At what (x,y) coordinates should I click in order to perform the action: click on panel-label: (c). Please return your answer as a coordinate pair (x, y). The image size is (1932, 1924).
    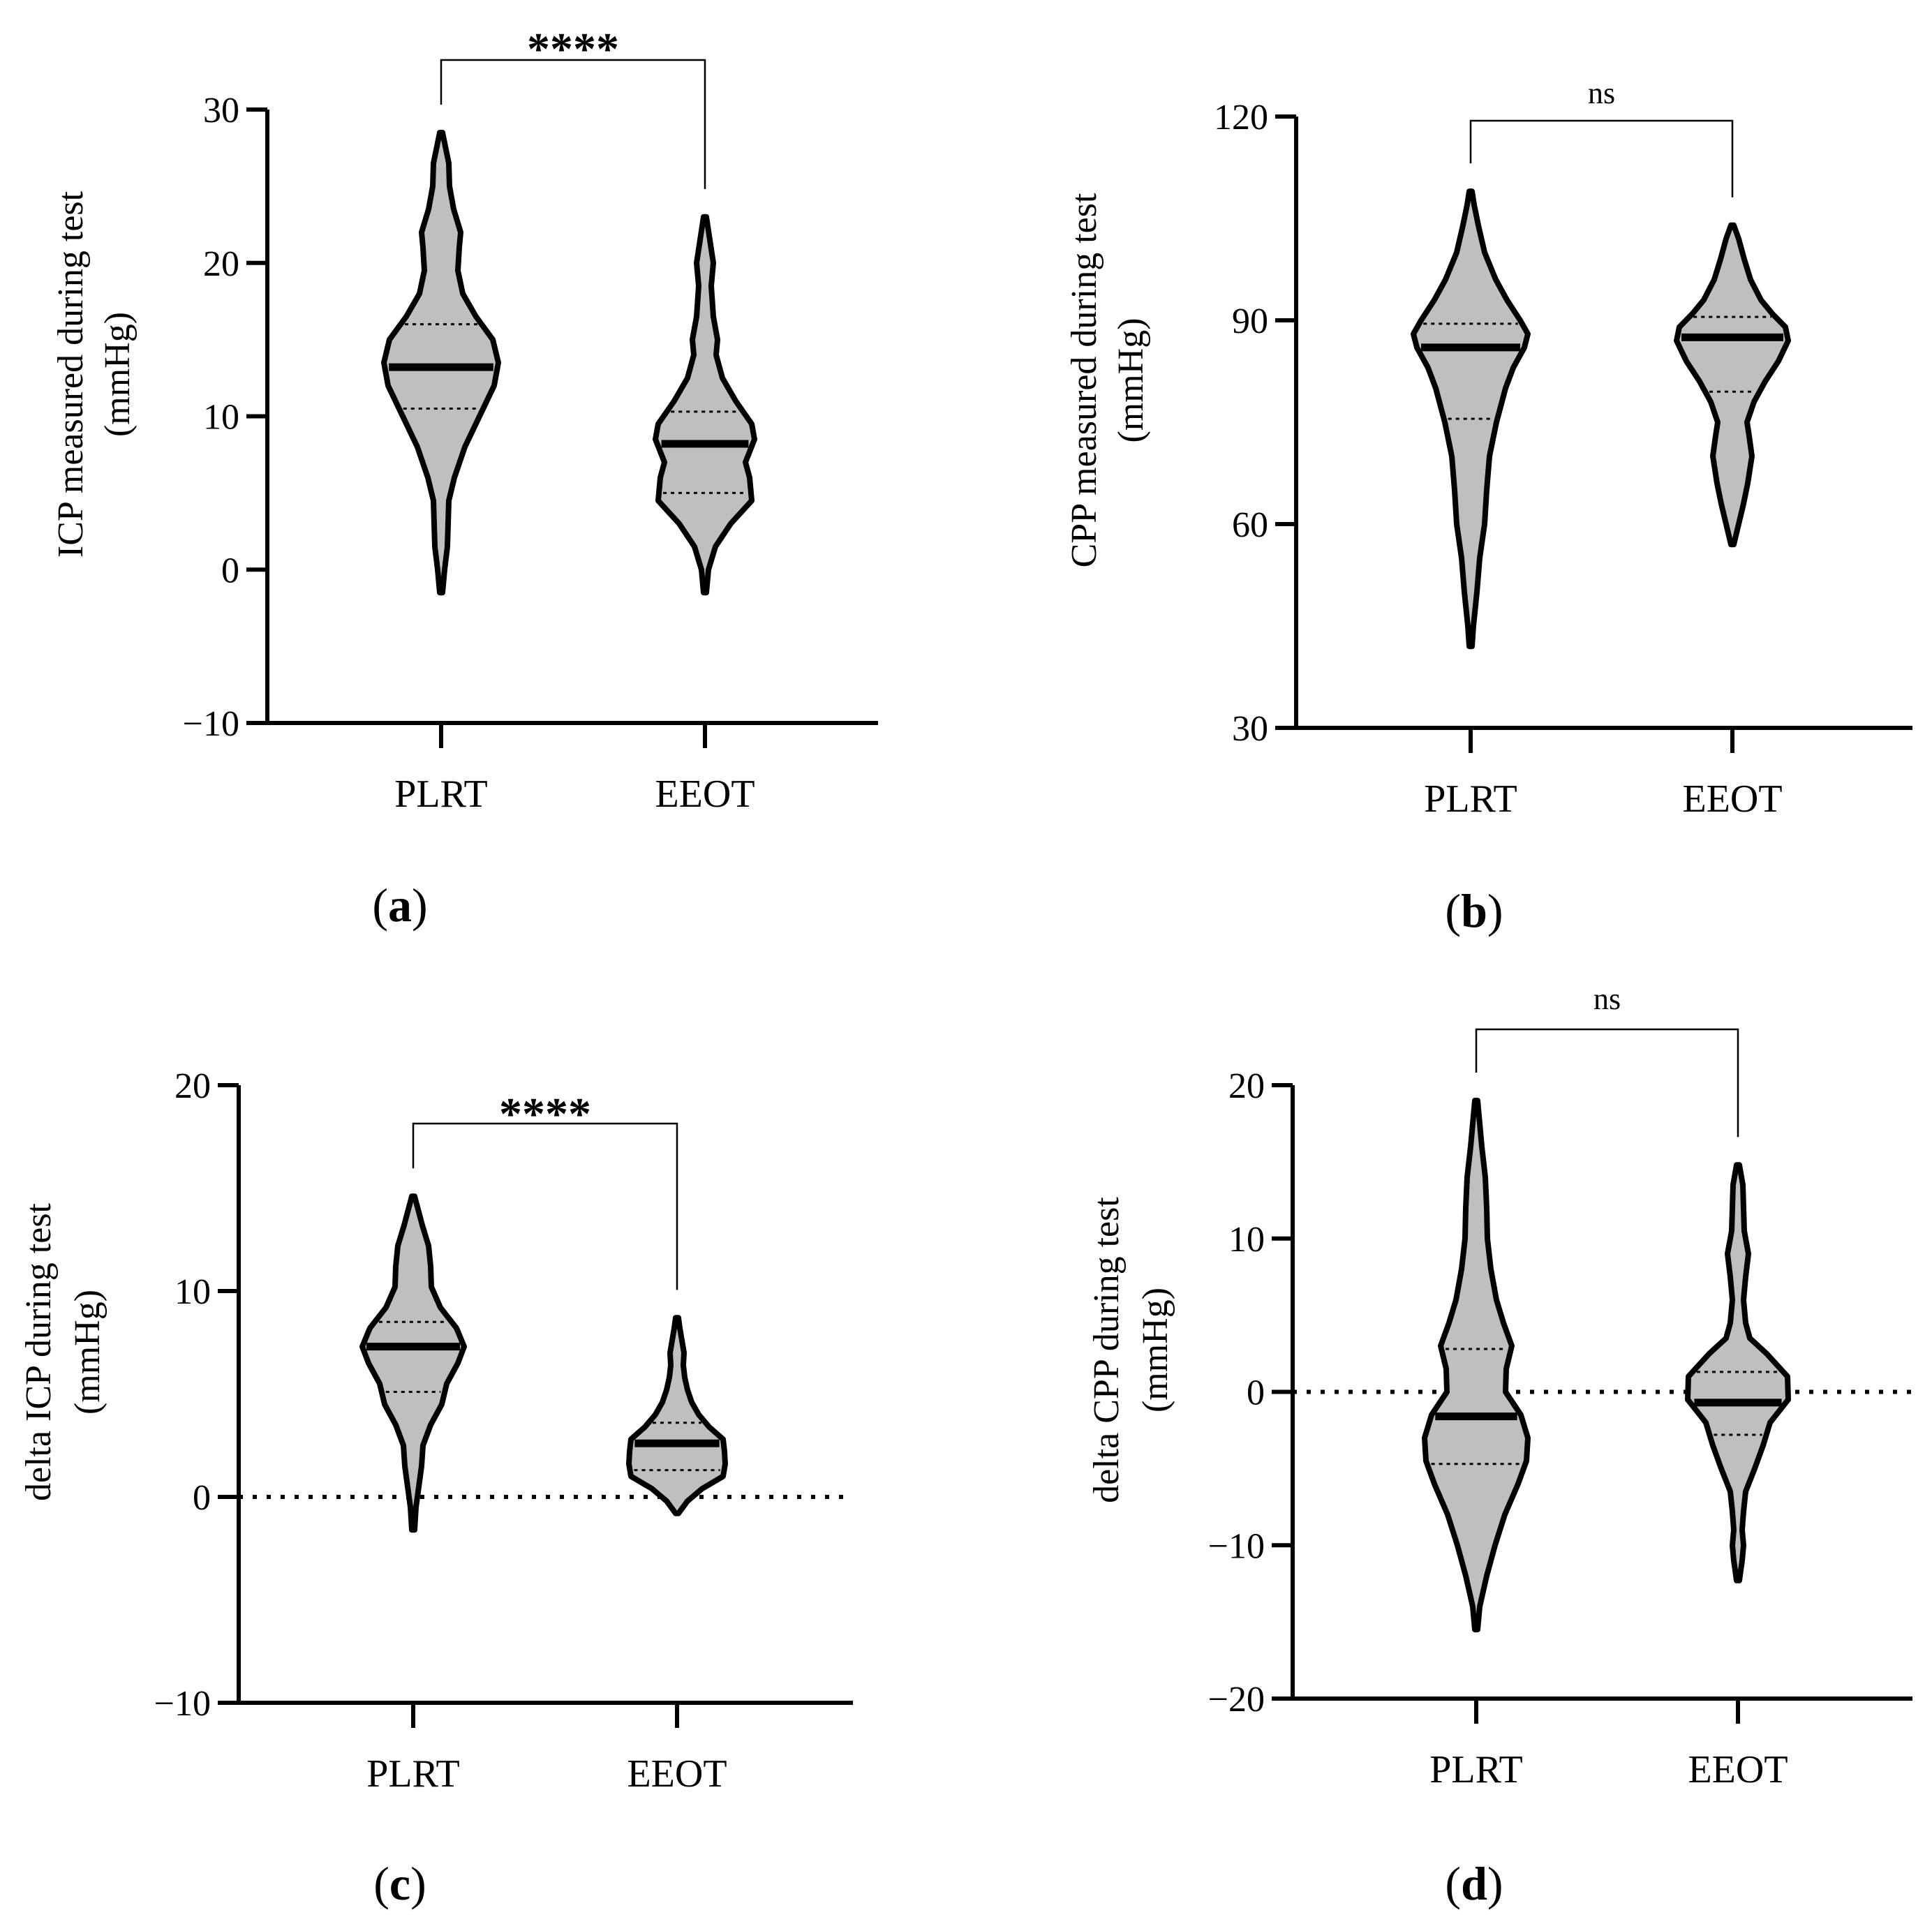
    Looking at the image, I should click on (399, 1883).